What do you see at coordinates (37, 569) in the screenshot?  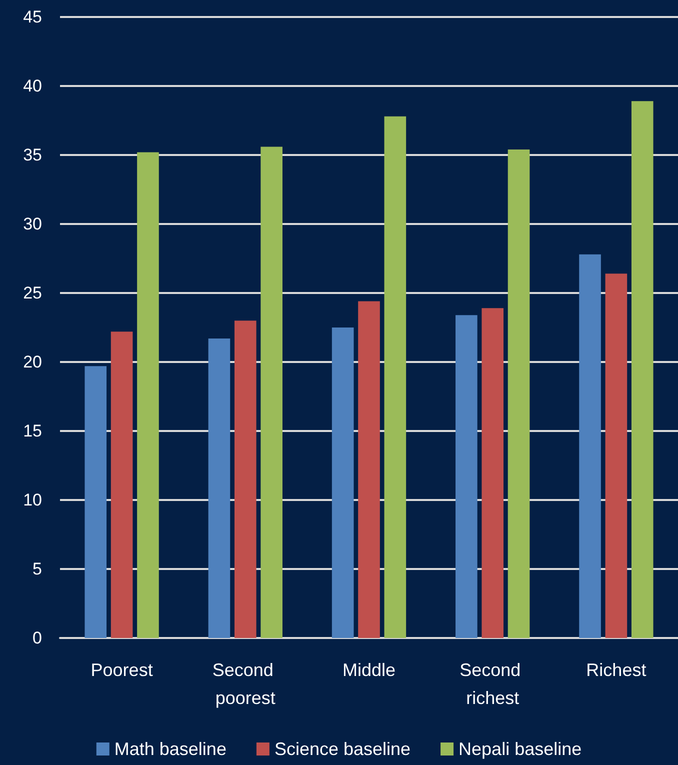 I see `y-tick-label: 5` at bounding box center [37, 569].